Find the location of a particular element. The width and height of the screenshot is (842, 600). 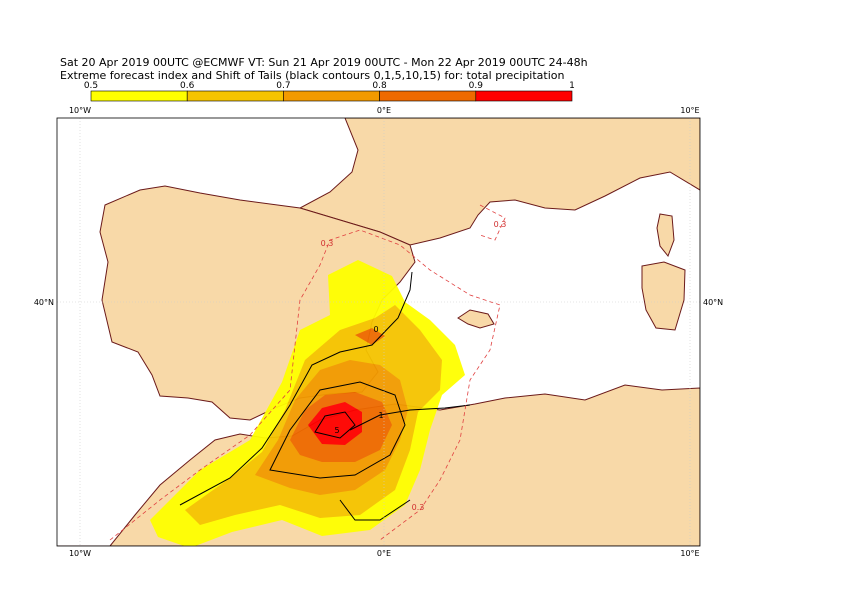

efi-0.8-north is located at coordinates (370, 336).